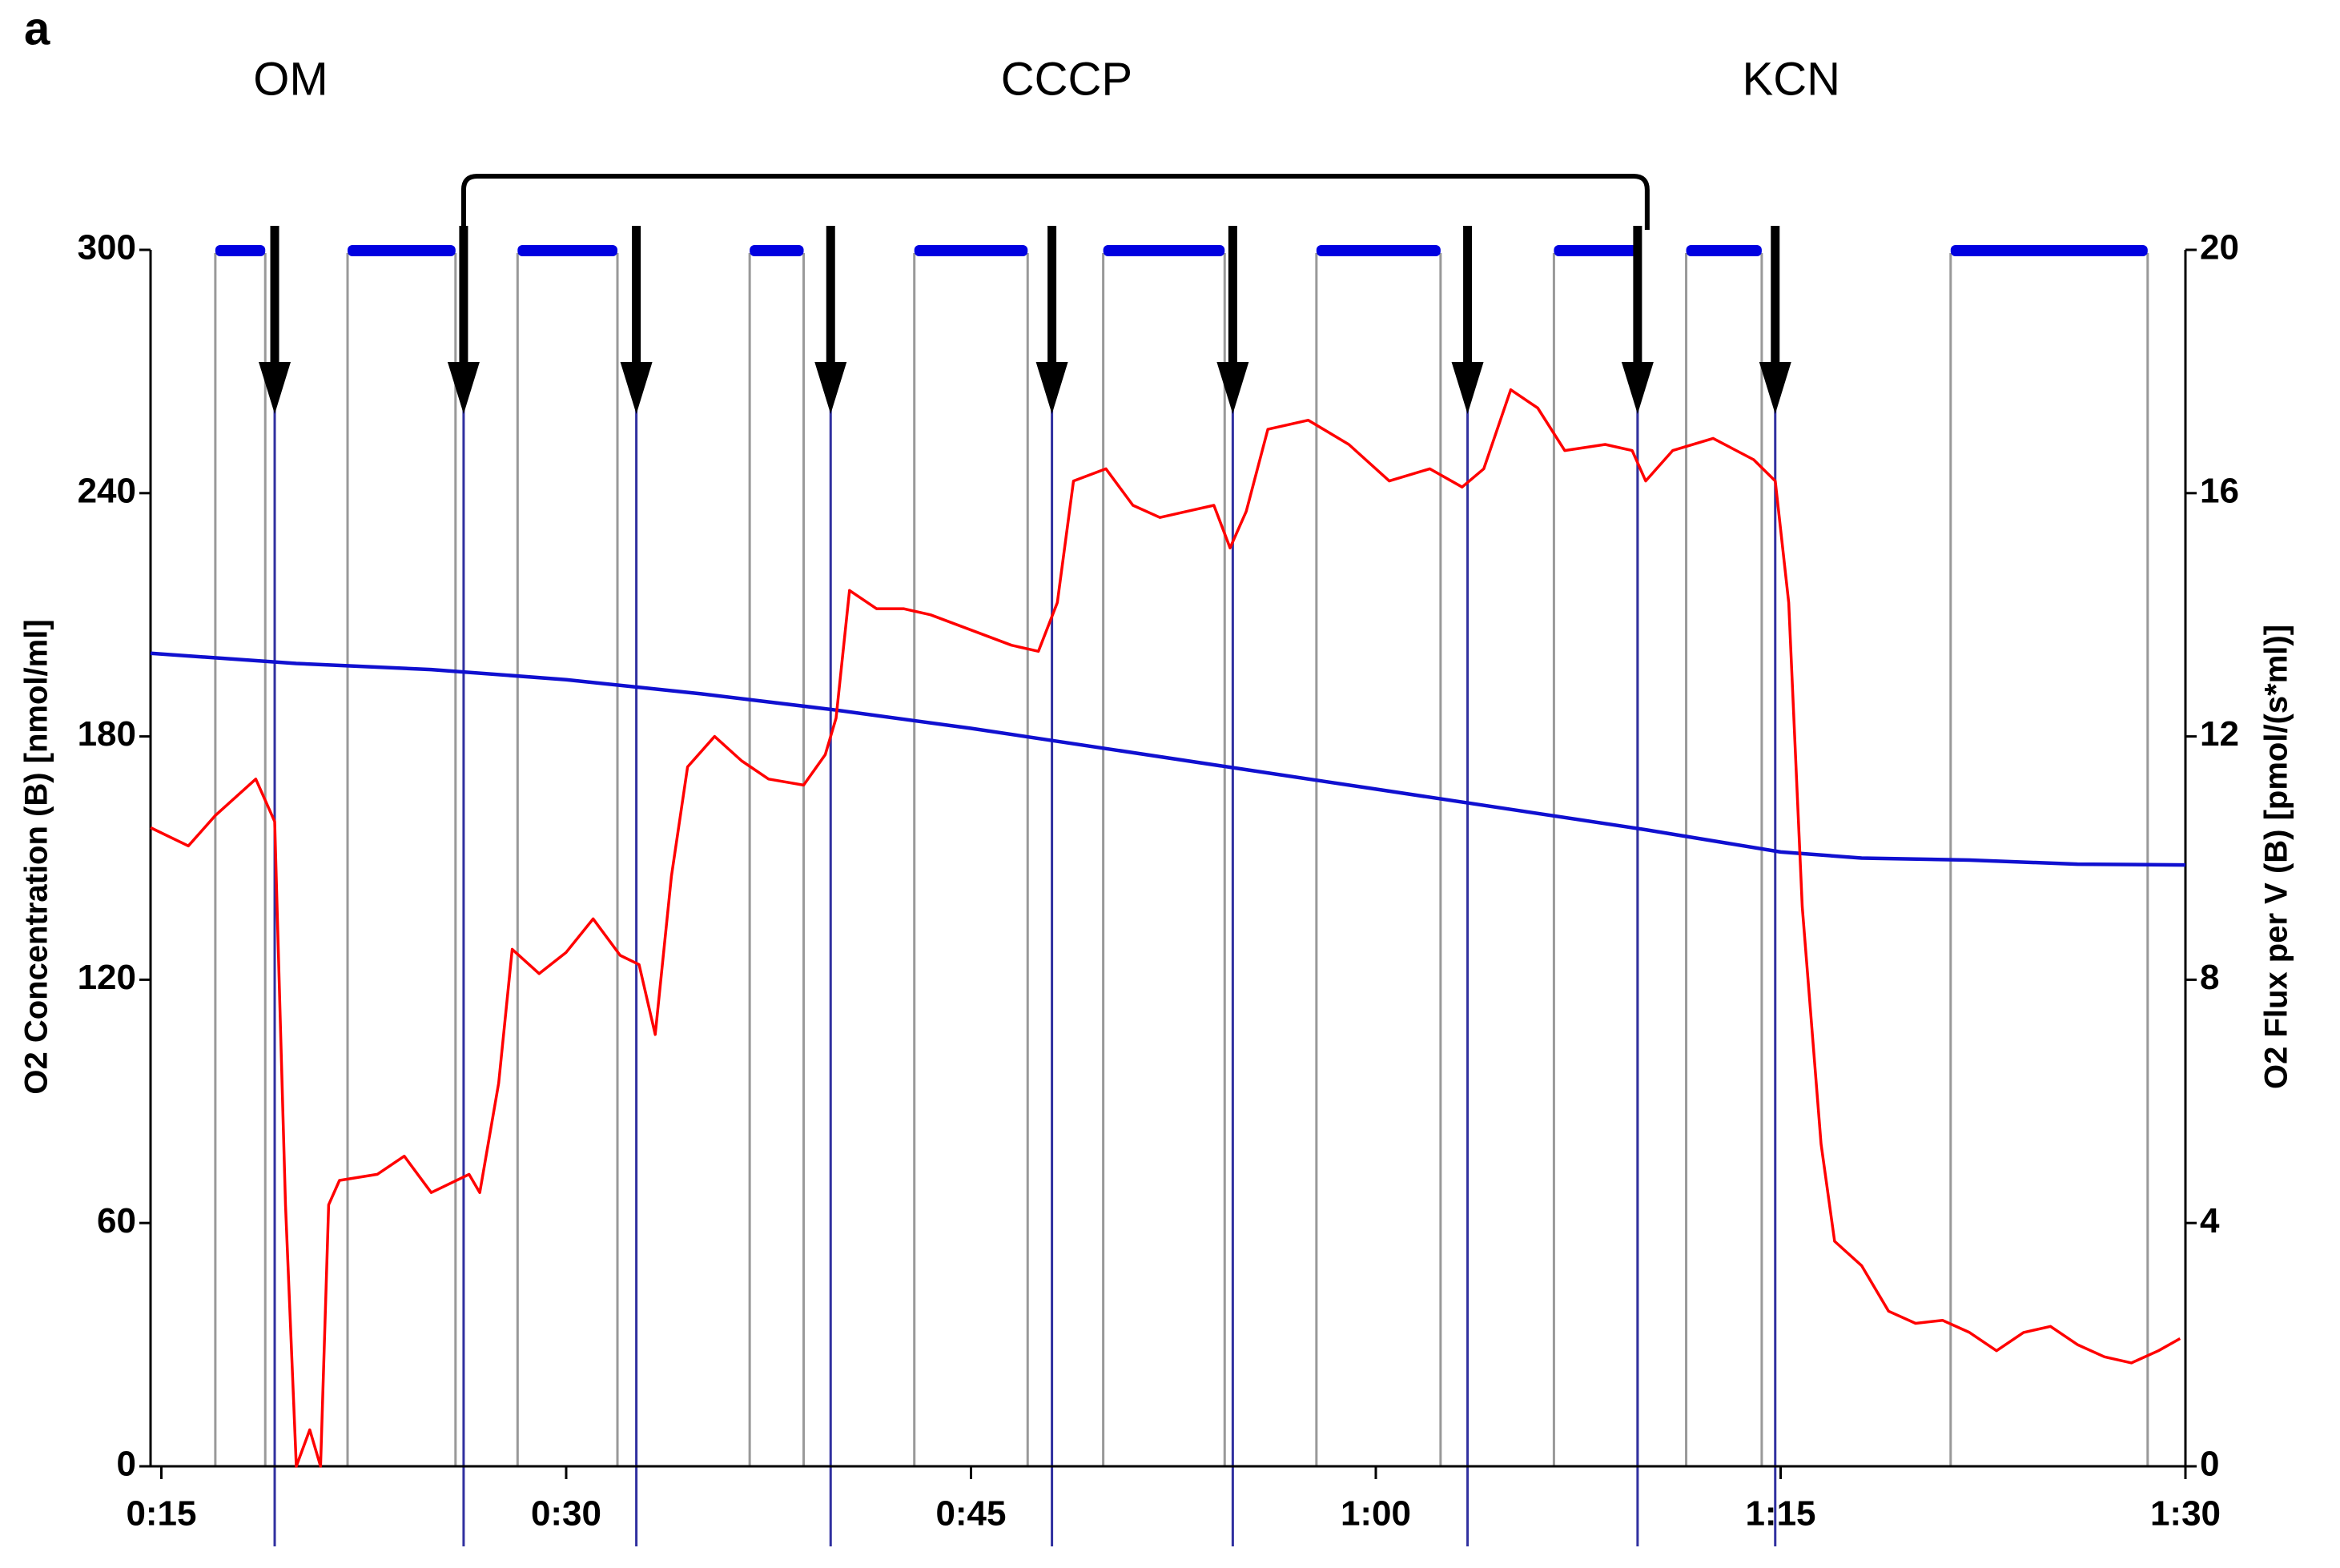 The width and height of the screenshot is (2340, 1568). Describe the element at coordinates (2219, 248) in the screenshot. I see `y2-tick-label: 20` at that location.